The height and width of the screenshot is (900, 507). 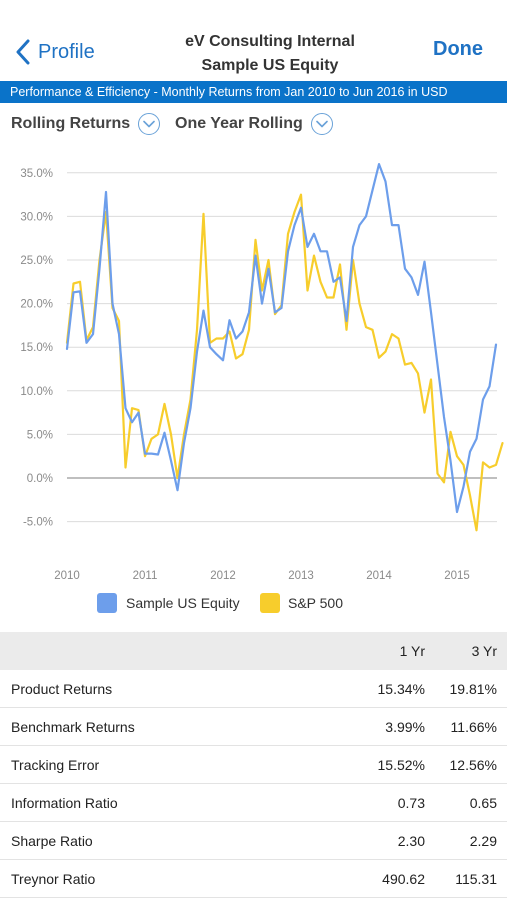 What do you see at coordinates (301, 576) in the screenshot?
I see `x-tick-label: 2013` at bounding box center [301, 576].